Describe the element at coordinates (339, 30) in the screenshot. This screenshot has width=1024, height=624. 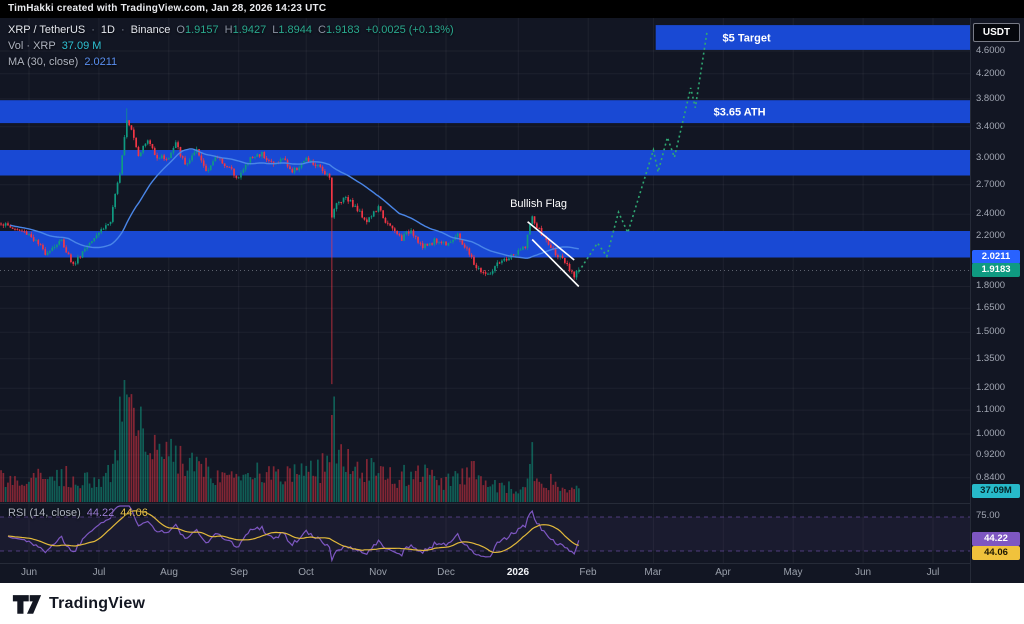
I see `close-value: C 1.9183` at that location.